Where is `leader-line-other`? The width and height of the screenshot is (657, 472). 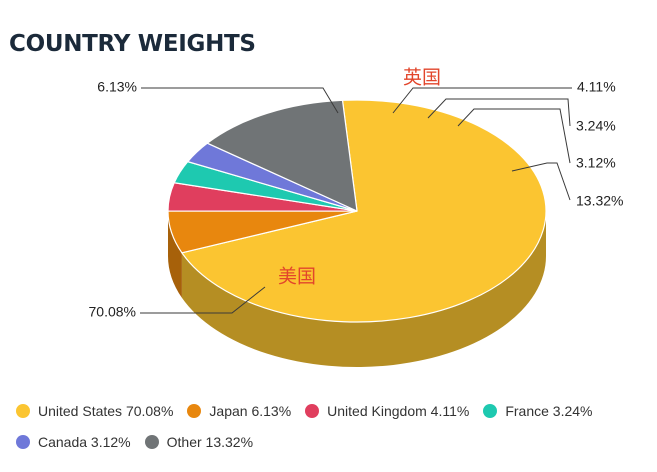
leader-line-other is located at coordinates (541, 181).